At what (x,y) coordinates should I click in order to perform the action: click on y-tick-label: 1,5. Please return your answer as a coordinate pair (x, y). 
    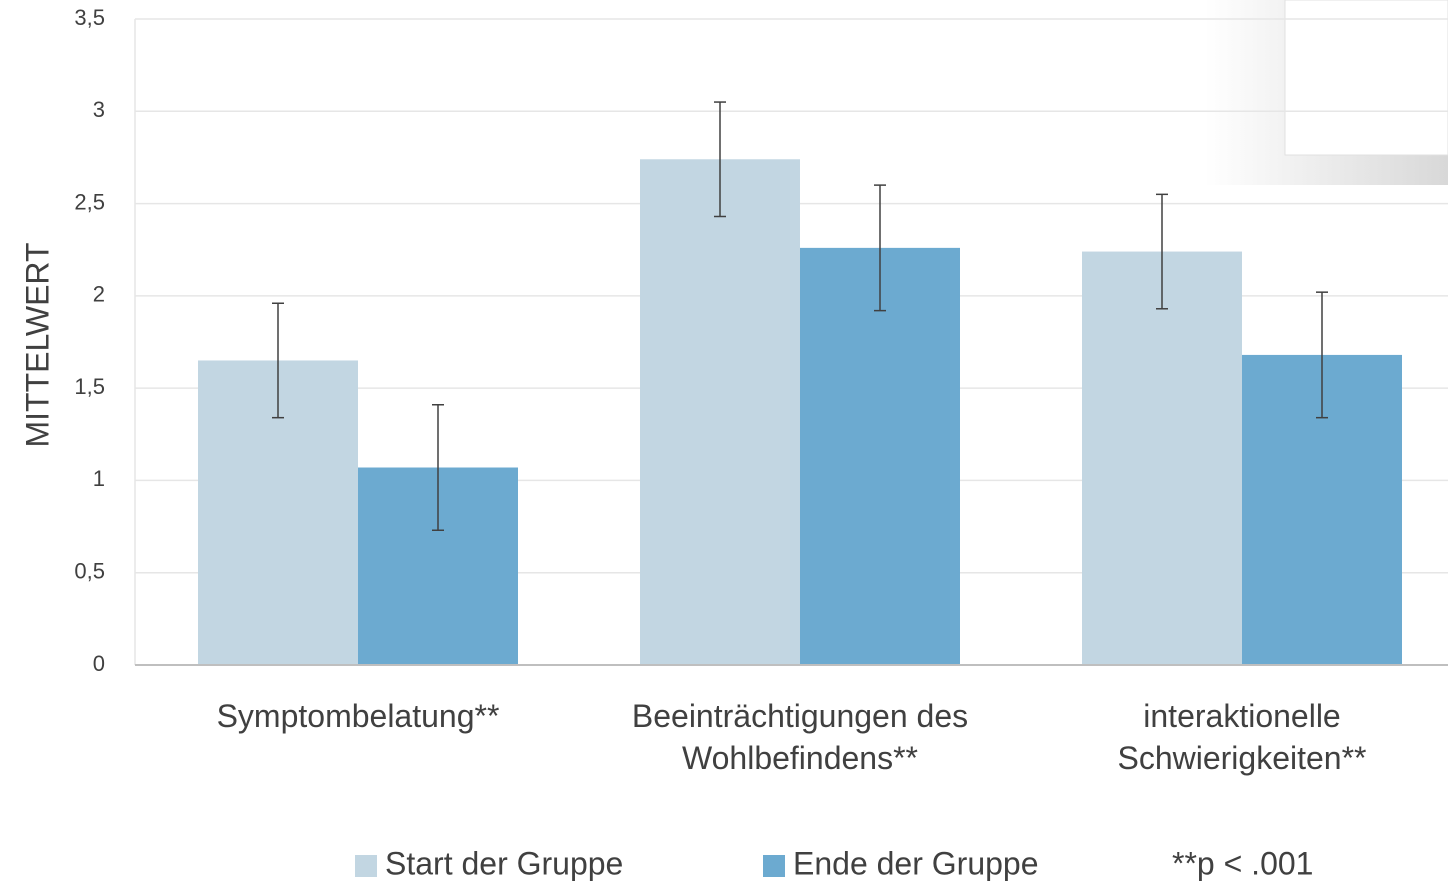
    Looking at the image, I should click on (89, 386).